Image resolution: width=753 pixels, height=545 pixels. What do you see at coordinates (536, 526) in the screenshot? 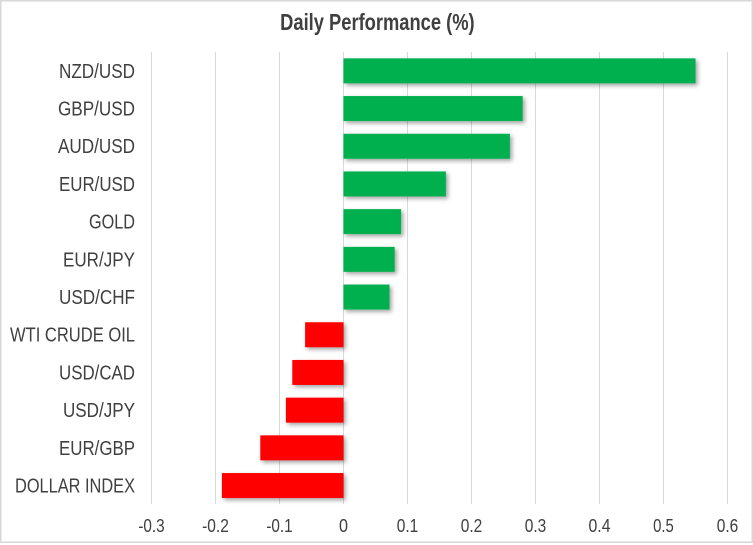
I see `svg-text: 0.3` at bounding box center [536, 526].